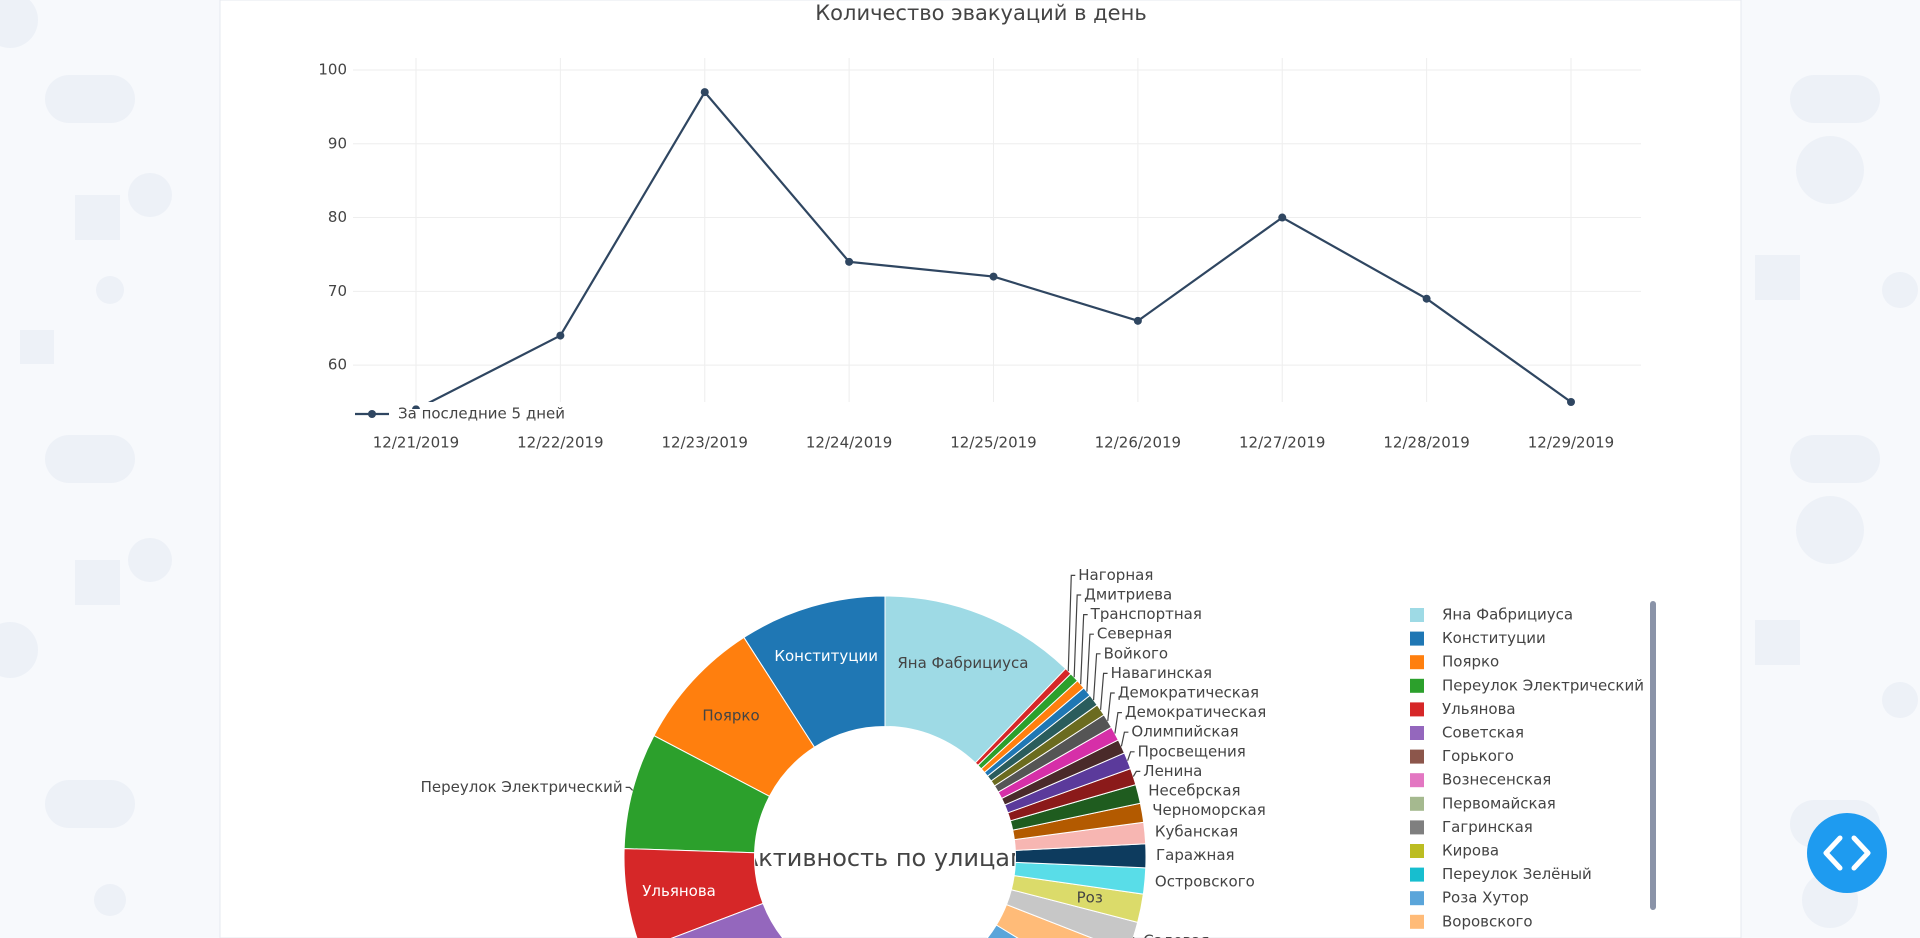 This screenshot has width=1920, height=938. Describe the element at coordinates (1487, 827) in the screenshot. I see `legend-label: Гагринская` at that location.